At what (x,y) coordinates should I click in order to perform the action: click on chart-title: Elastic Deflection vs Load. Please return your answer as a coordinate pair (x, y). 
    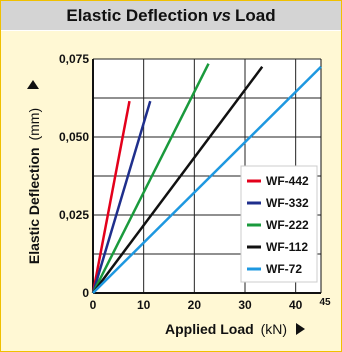
    Looking at the image, I should click on (171, 16).